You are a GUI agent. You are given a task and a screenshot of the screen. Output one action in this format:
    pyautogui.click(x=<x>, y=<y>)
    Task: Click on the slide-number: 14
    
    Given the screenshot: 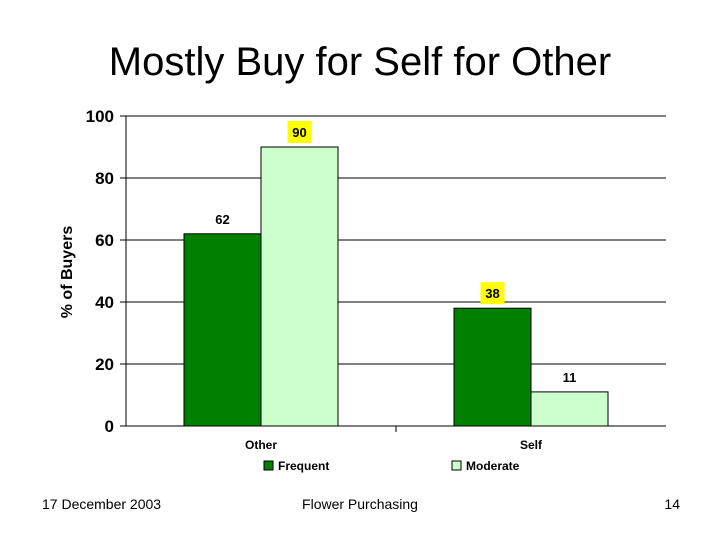 What is the action you would take?
    pyautogui.click(x=672, y=504)
    